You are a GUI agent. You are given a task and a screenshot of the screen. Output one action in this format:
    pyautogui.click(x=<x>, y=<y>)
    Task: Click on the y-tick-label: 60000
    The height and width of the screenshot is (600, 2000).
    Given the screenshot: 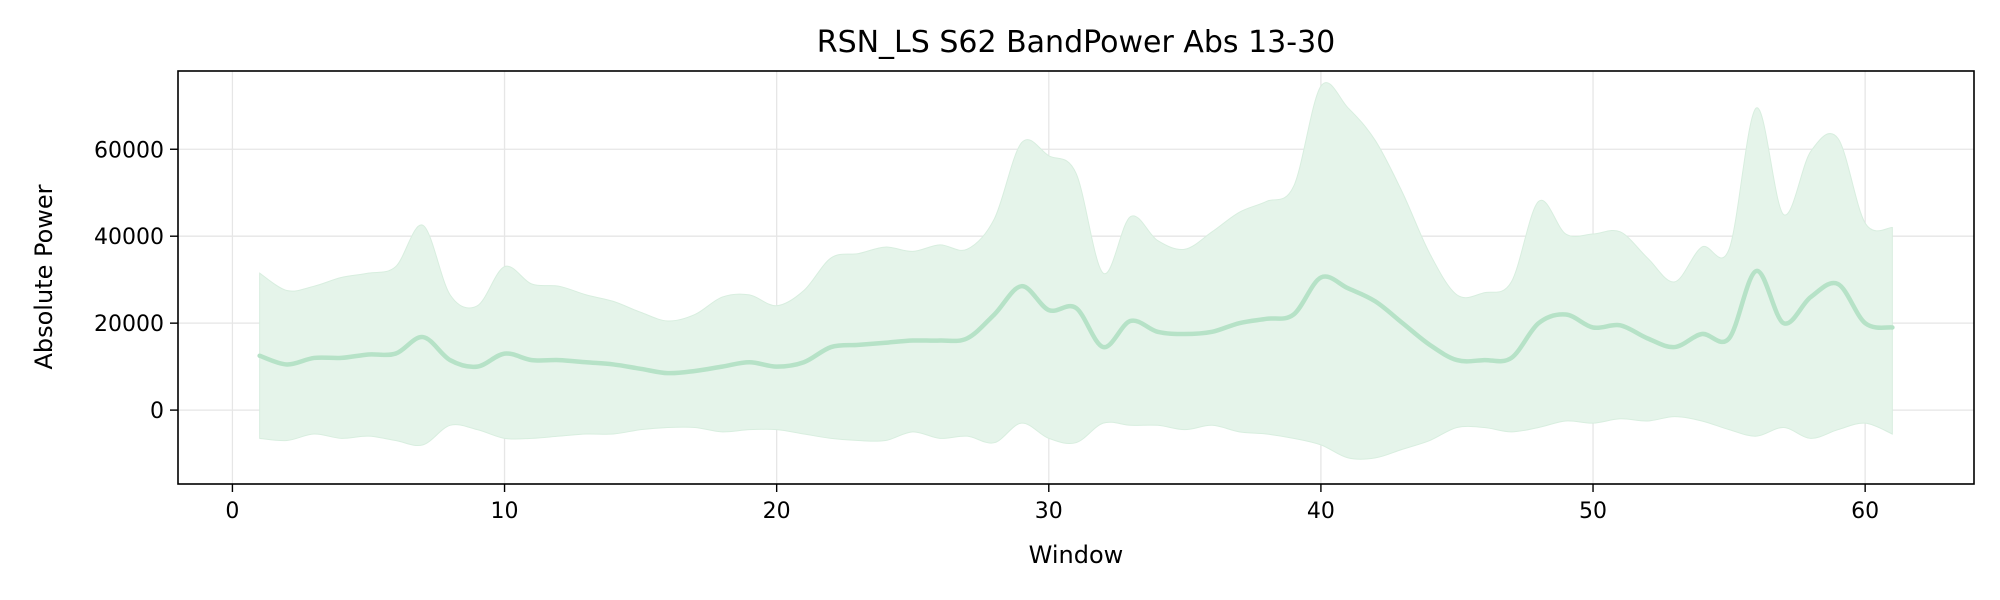 What is the action you would take?
    pyautogui.click(x=129, y=150)
    